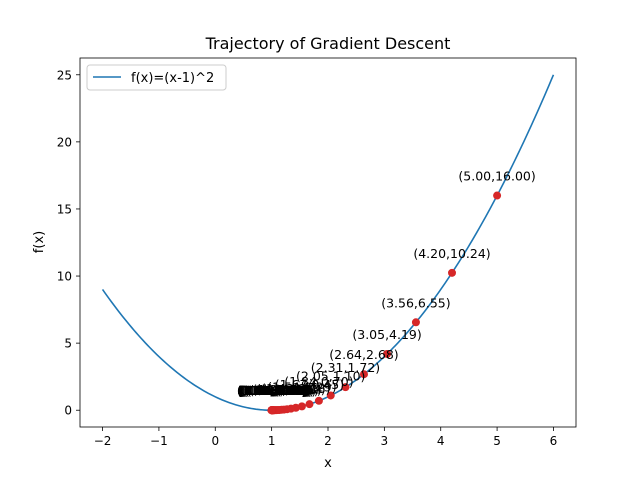  I want to click on x-tick-label: −2, so click(103, 441).